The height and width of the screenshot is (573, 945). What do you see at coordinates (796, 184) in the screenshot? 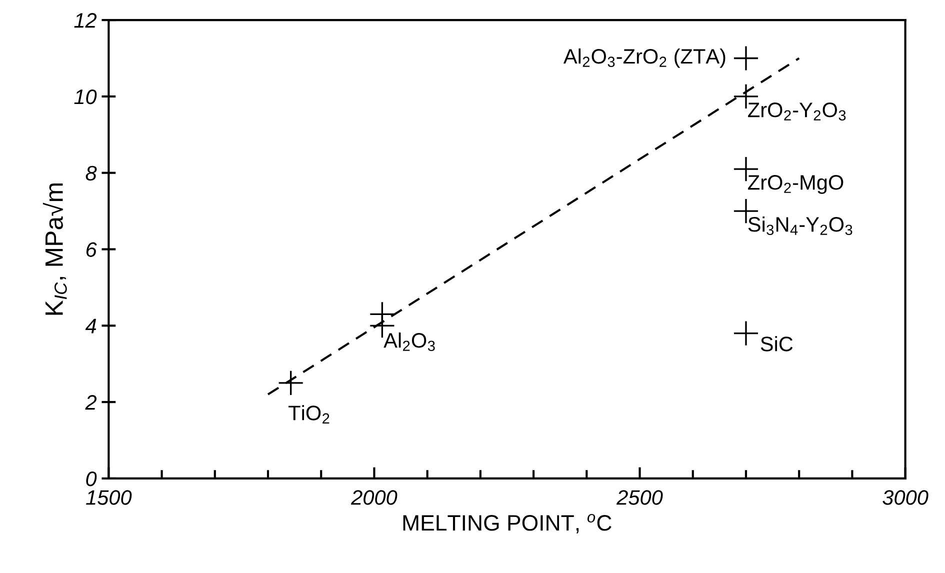
I see `annotation: ZrO$_{2}$-MgO` at bounding box center [796, 184].